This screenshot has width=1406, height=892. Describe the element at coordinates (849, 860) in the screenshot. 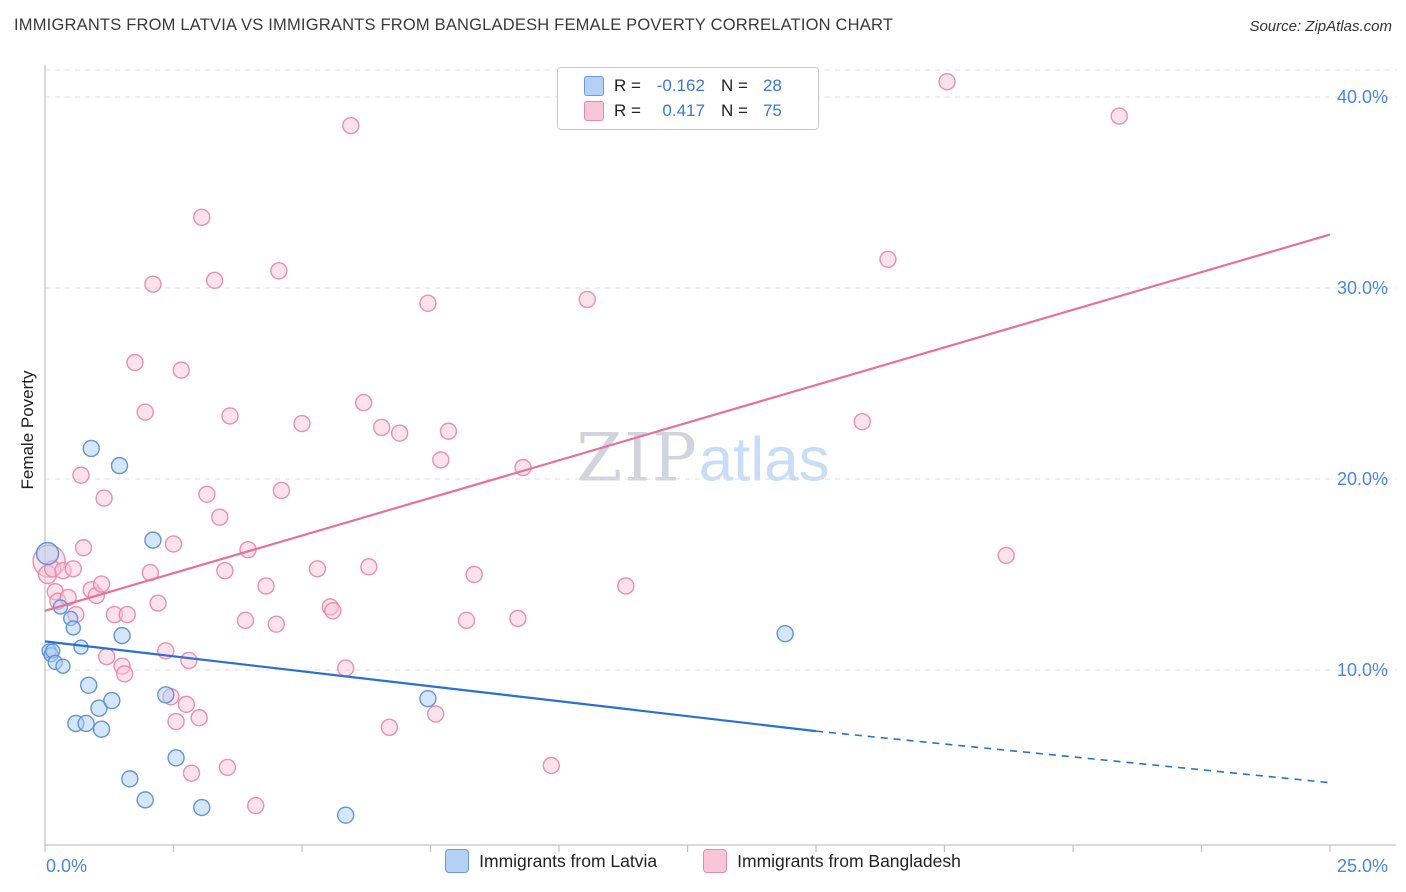

I see `legend-item-label: Immigrants from Bangladesh` at that location.